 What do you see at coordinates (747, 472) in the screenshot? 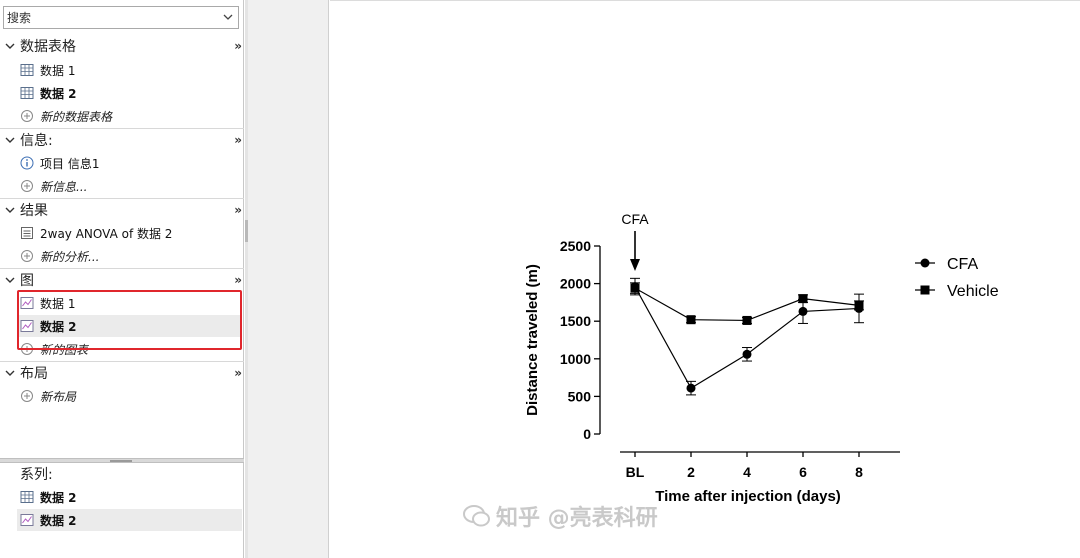
I see `x-tick-label: 4` at bounding box center [747, 472].